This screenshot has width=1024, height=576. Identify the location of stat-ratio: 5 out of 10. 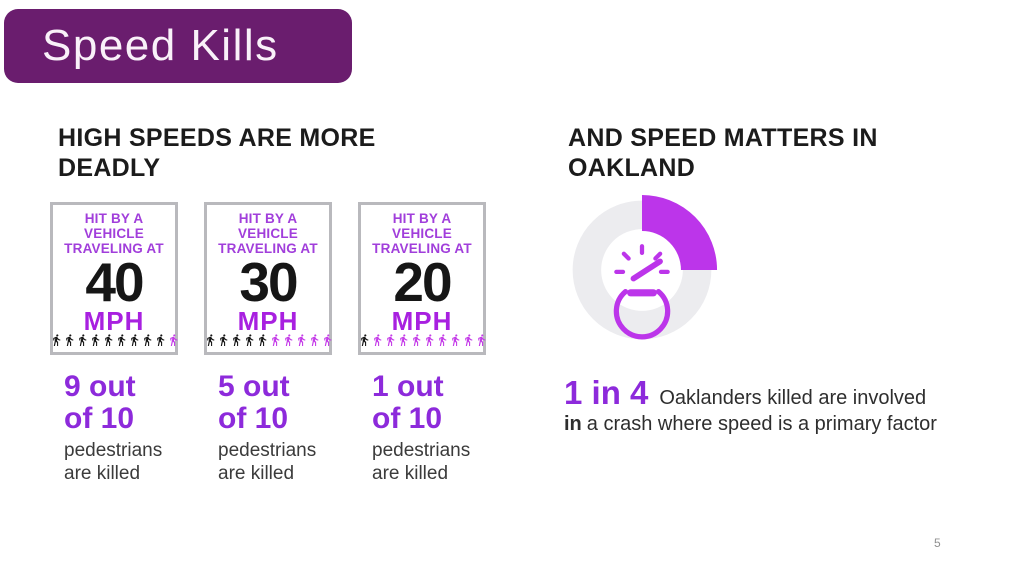
(275, 403).